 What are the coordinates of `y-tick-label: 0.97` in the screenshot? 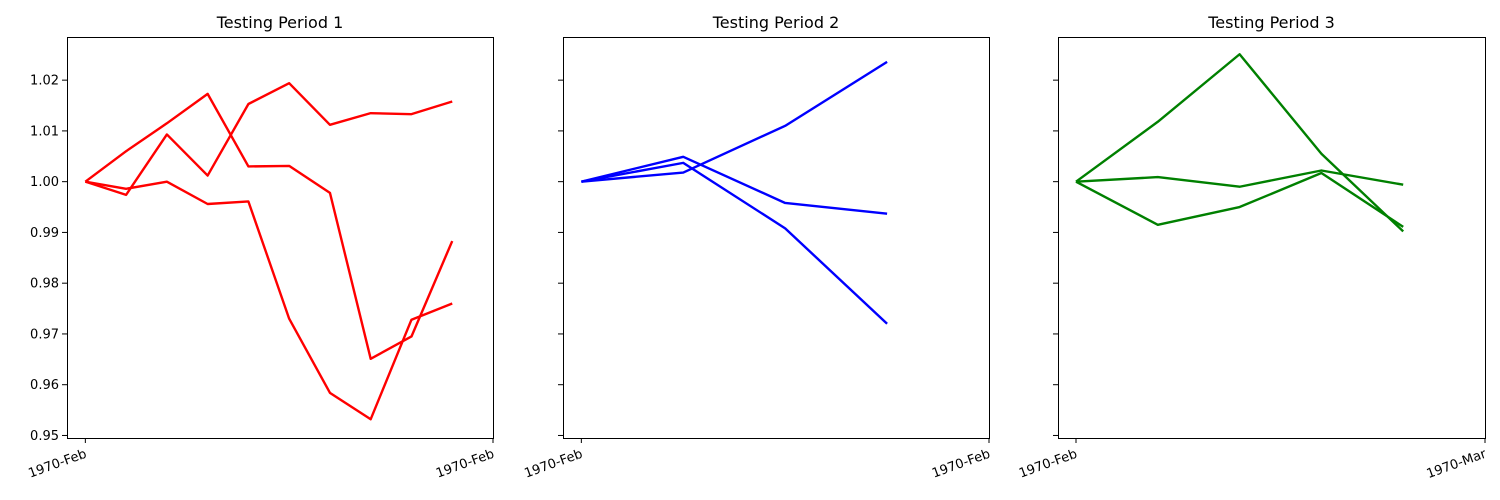 It's located at (44, 334).